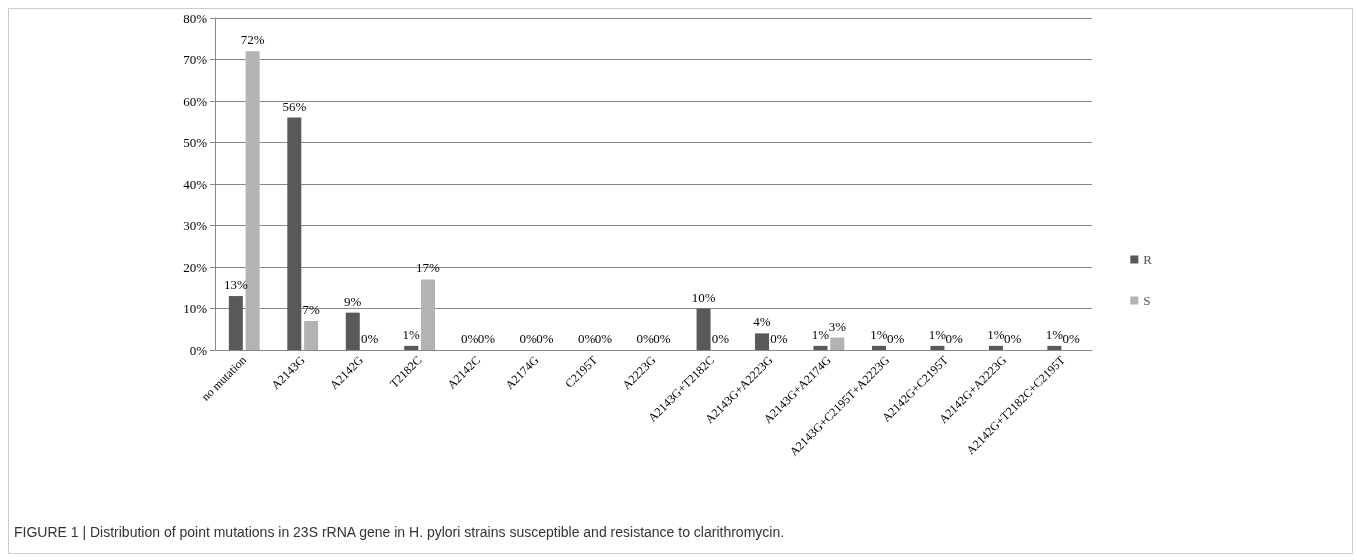 This screenshot has width=1357, height=560. I want to click on data-label: 3%, so click(837, 326).